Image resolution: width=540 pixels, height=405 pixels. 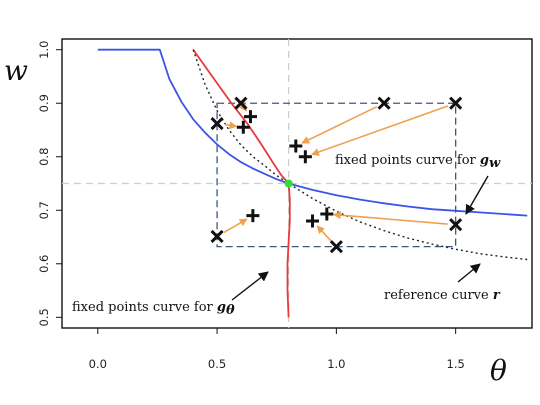 I want to click on y-axis-label: w, so click(x=16, y=70).